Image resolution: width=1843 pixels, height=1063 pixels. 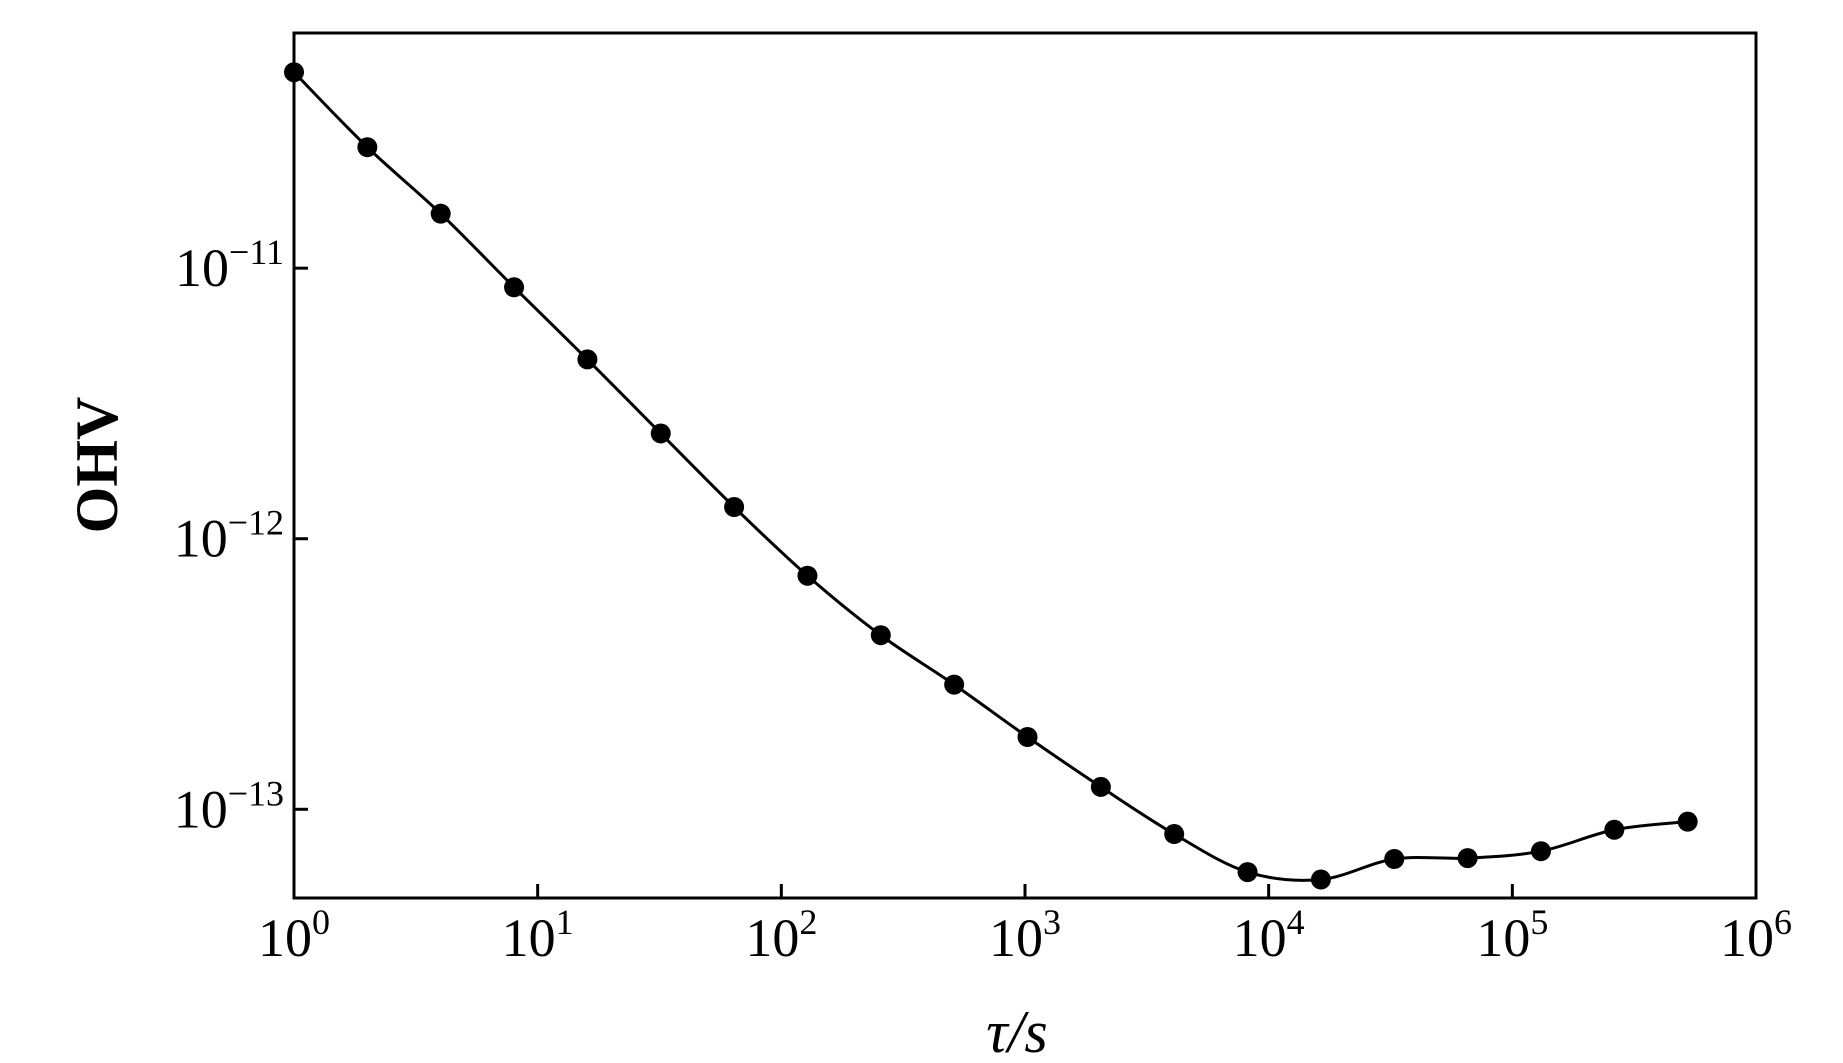 What do you see at coordinates (781, 935) in the screenshot?
I see `x-tick-label: 10²` at bounding box center [781, 935].